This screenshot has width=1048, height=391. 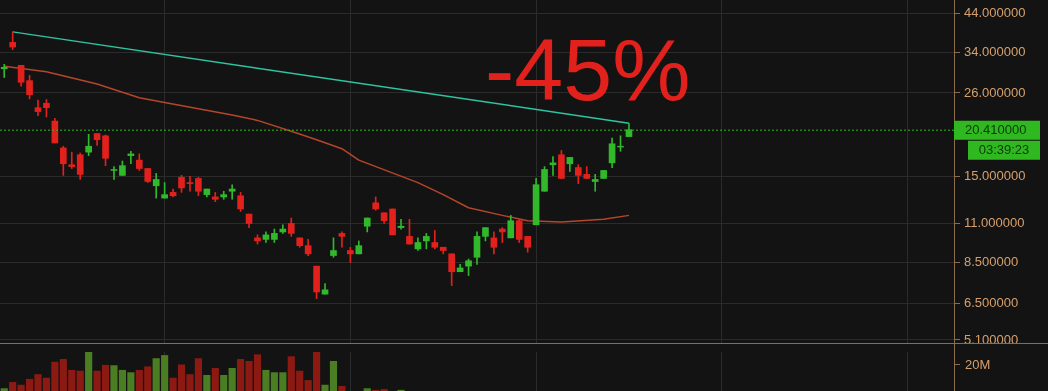 I want to click on y-tick-label: 5.100000, so click(x=991, y=339).